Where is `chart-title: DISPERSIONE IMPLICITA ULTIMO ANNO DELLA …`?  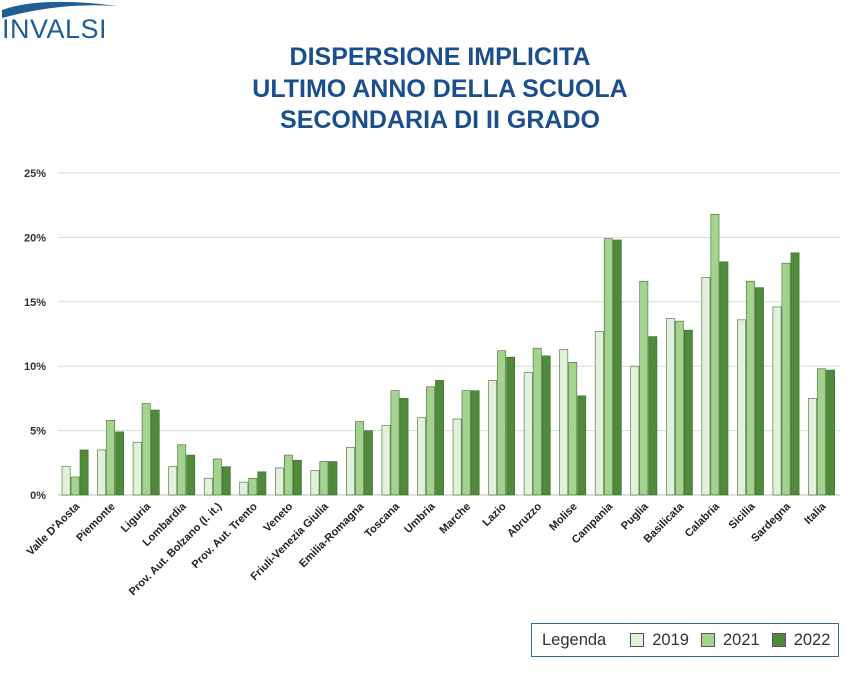
chart-title: DISPERSIONE IMPLICITA ULTIMO ANNO DELLA … is located at coordinates (428, 89).